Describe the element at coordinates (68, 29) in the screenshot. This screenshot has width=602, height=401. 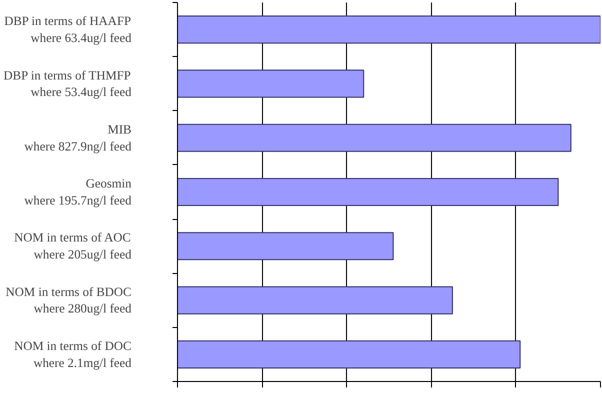
I see `y-tick-label: DBP in terms of HAAFP where 63.4ug/l feed` at that location.